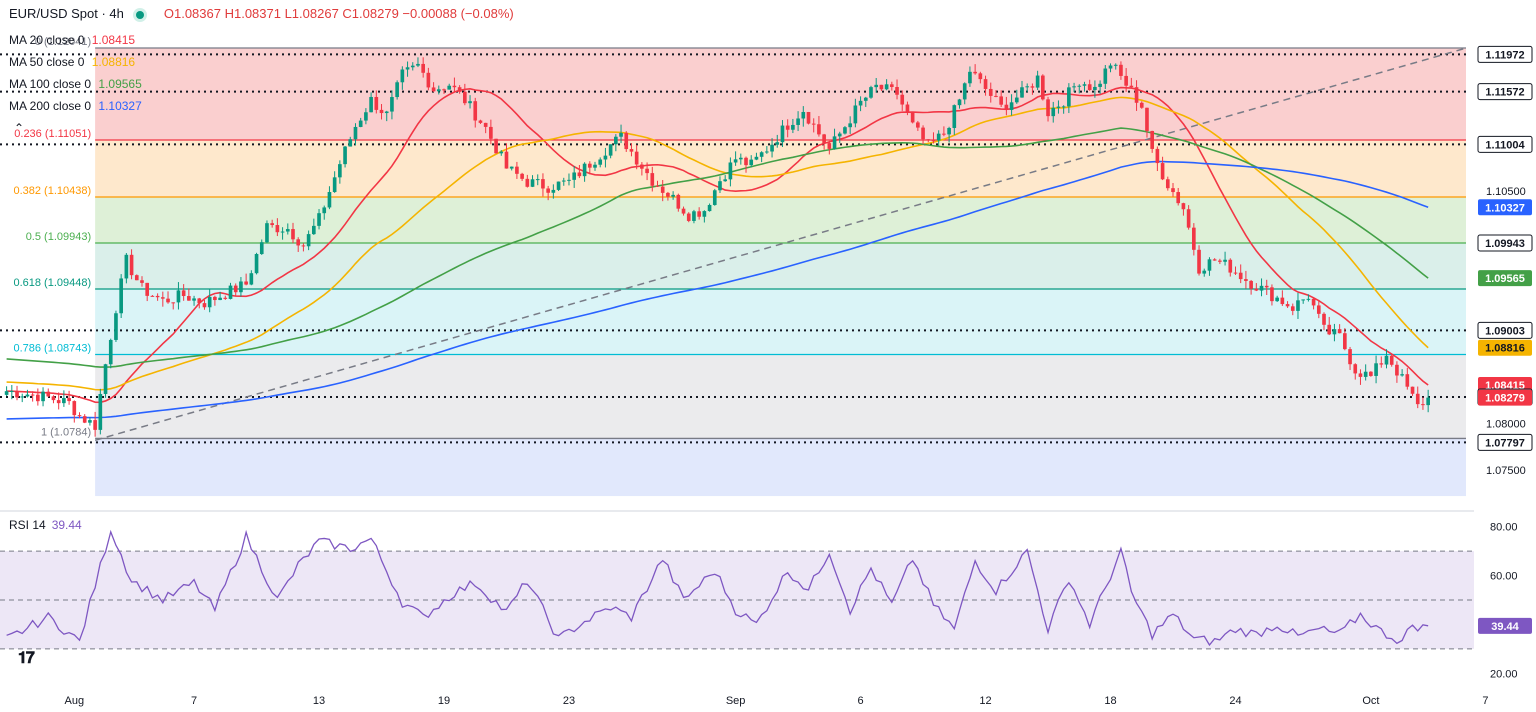 This screenshot has width=1536, height=712. I want to click on rsi-legend-value: 39.44, so click(66, 525).